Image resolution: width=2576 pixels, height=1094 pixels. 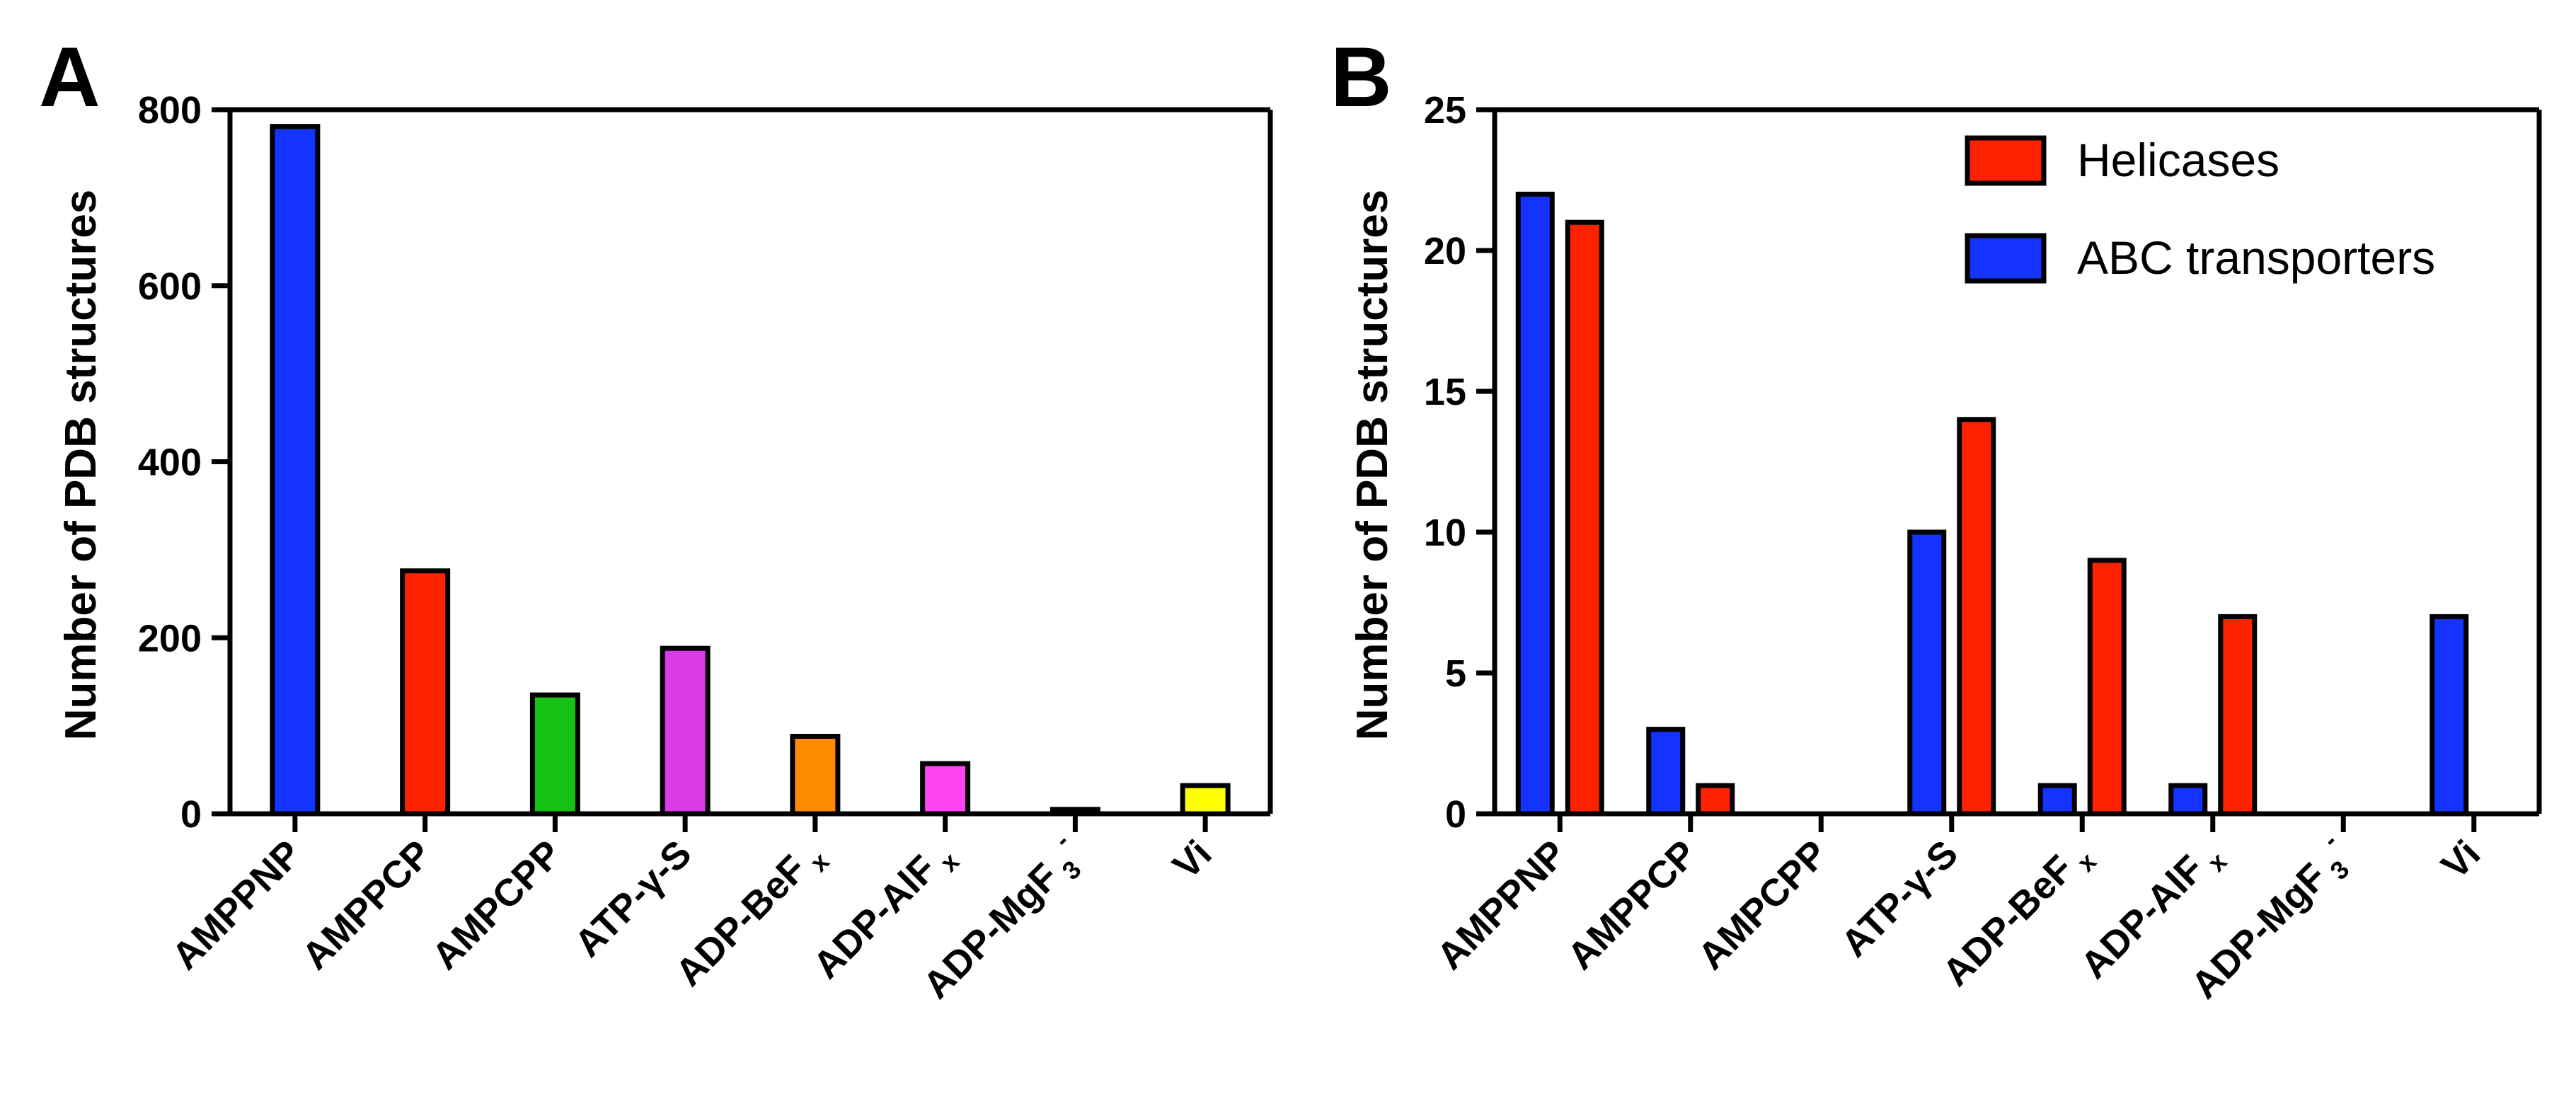 I want to click on bar-vi, so click(x=1205, y=800).